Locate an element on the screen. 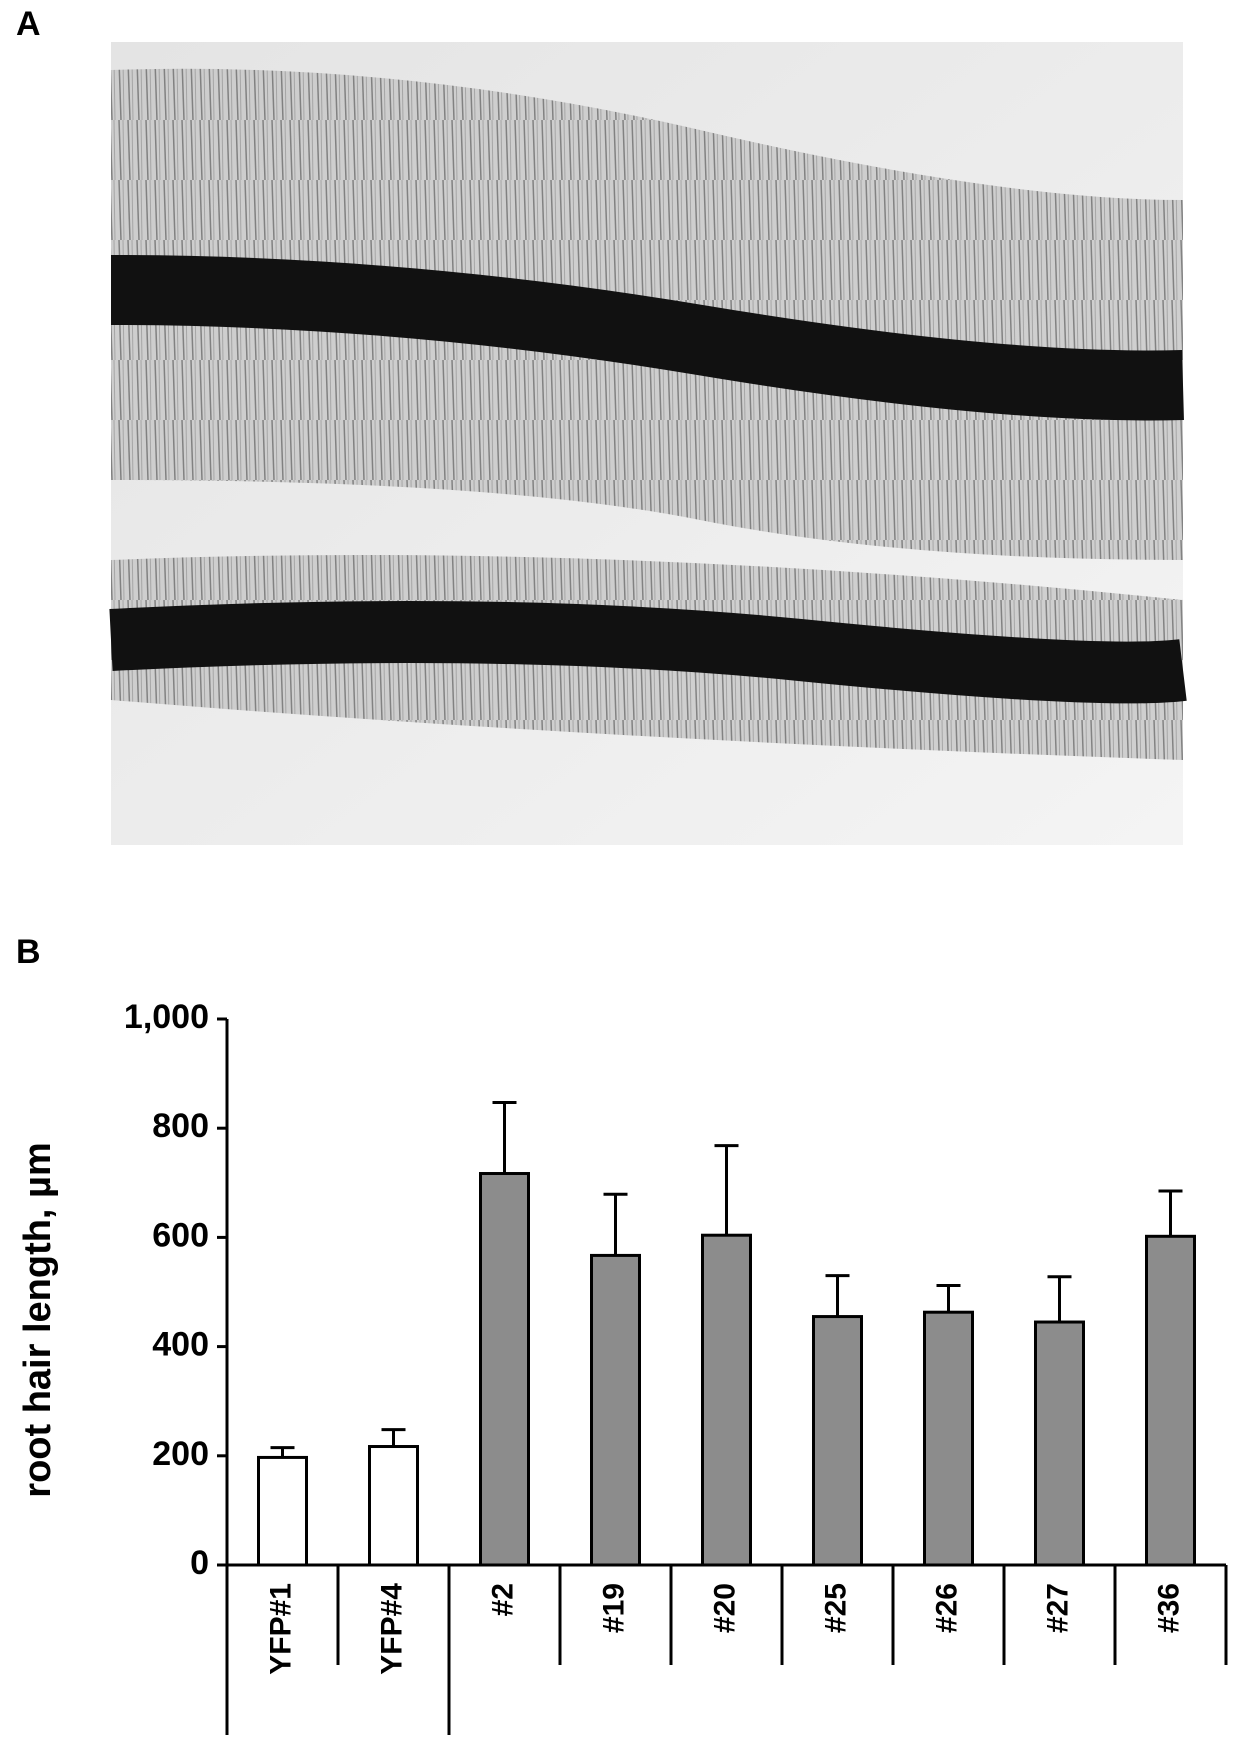 This screenshot has height=1739, width=1235. panel-label: A is located at coordinates (28, 24).